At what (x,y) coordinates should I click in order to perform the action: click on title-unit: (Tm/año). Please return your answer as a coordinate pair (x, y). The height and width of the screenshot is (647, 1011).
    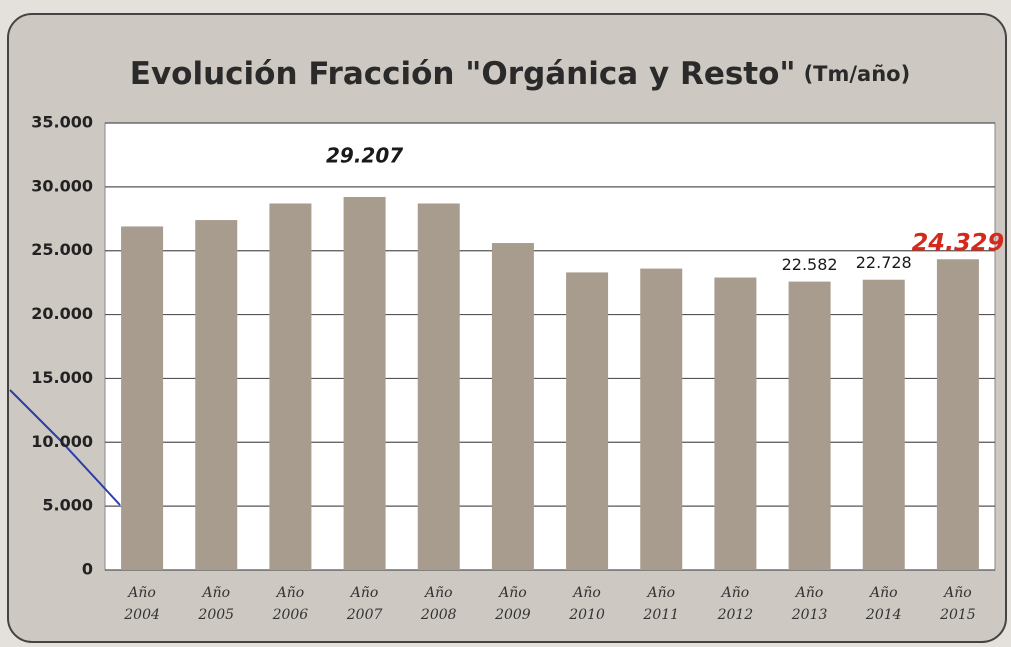
    Looking at the image, I should click on (857, 74).